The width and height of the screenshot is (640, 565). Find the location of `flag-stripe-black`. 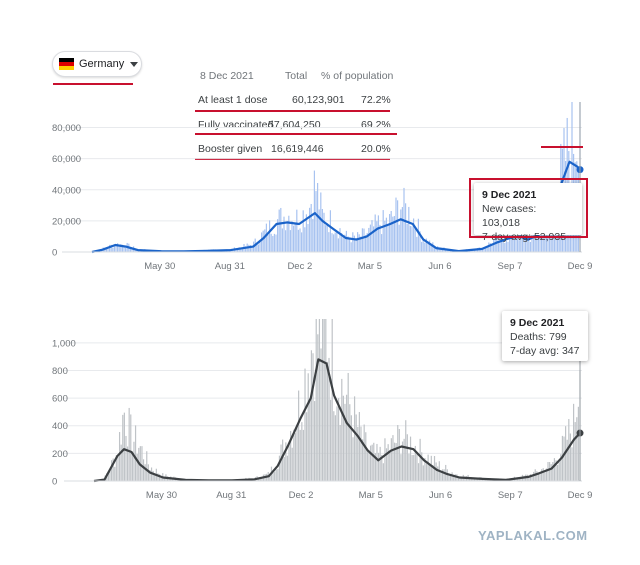

flag-stripe-black is located at coordinates (66, 60).